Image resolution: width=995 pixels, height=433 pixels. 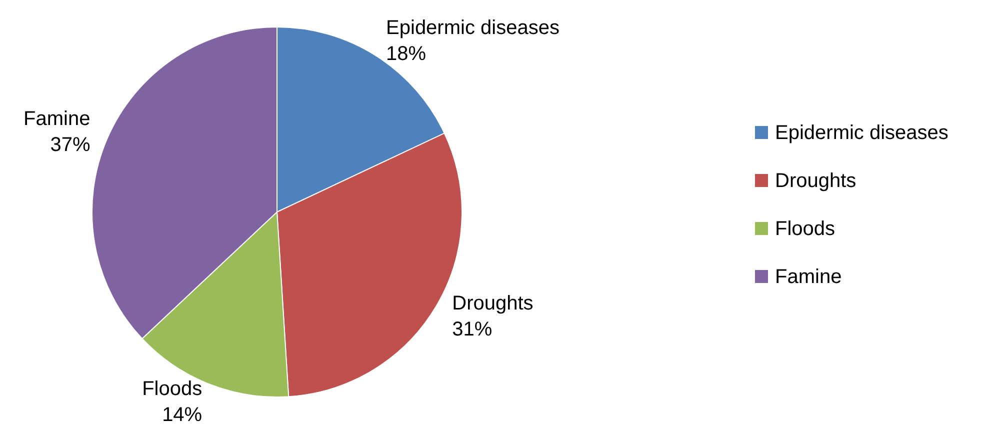 I want to click on slice-label: Epidermic diseases, so click(x=473, y=28).